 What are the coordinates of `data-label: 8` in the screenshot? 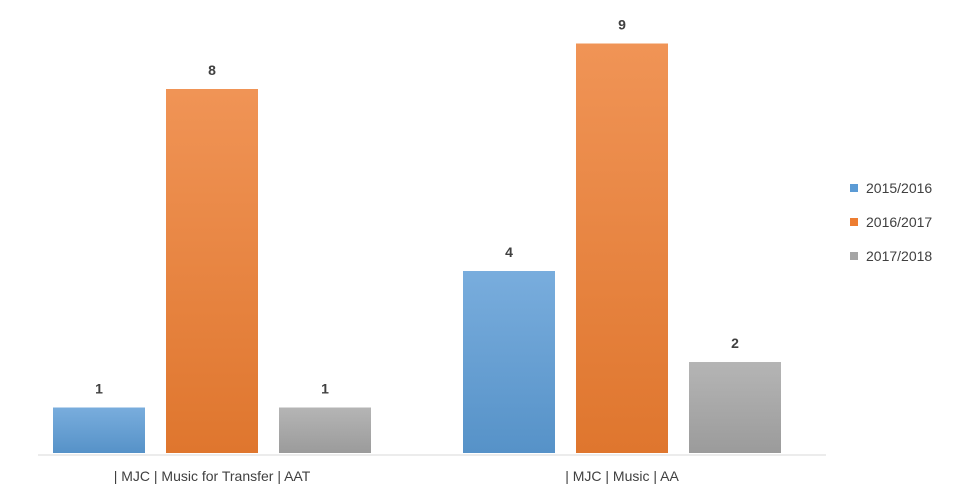 It's located at (212, 70).